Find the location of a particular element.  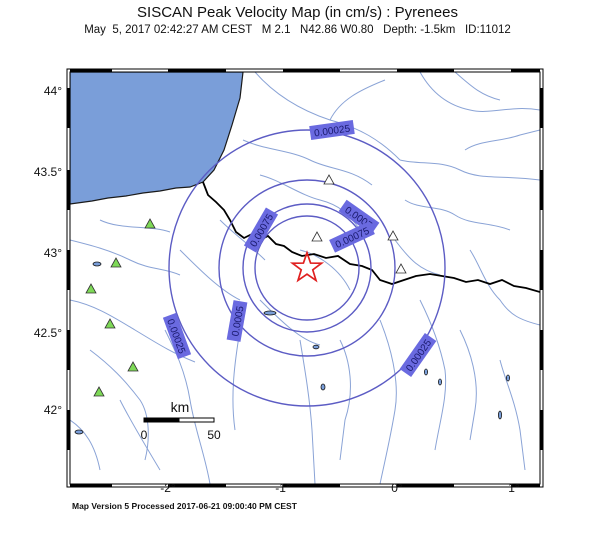

lon-tick-label: -2° is located at coordinates (168, 488).